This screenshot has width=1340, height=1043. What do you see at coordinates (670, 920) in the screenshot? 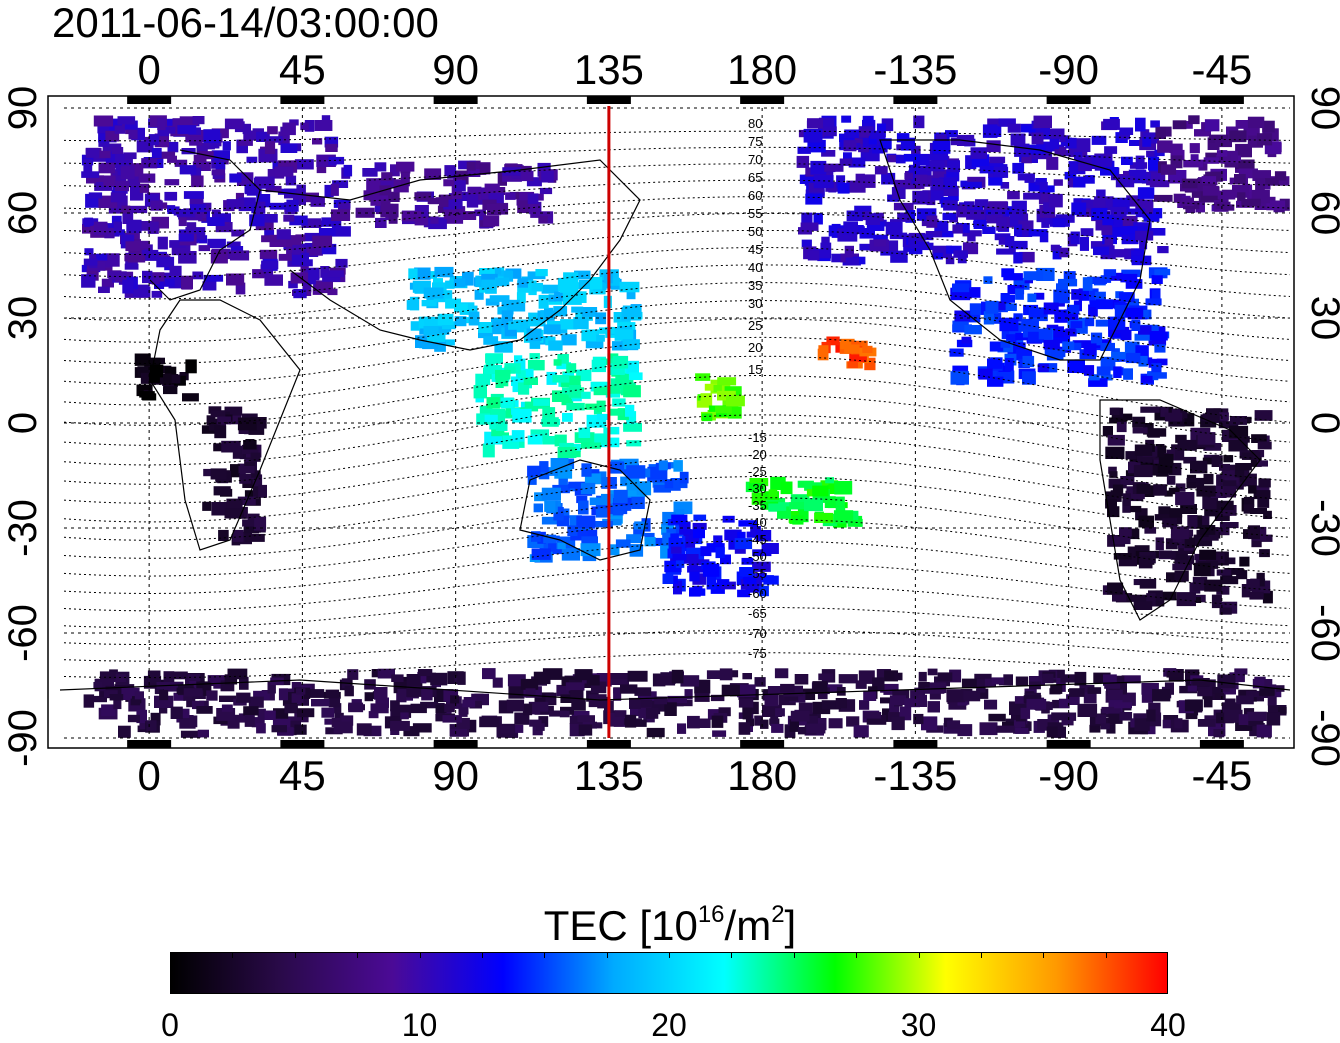
I see `colorbar-title: TEC [1016/m2]` at bounding box center [670, 920].